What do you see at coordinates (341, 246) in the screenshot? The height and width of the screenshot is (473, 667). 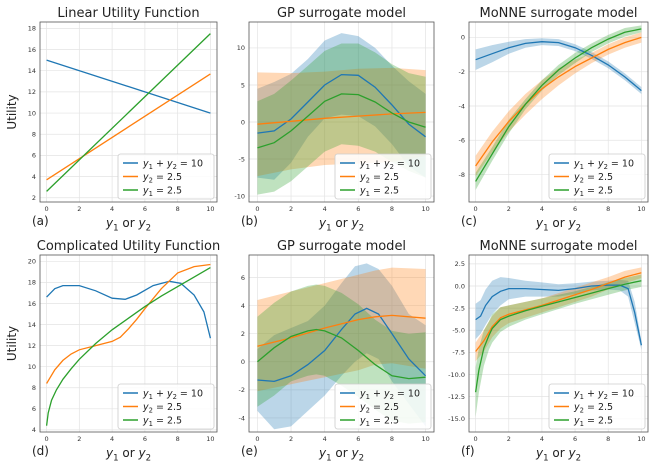 I see `chart-title: GP surrogate model` at bounding box center [341, 246].